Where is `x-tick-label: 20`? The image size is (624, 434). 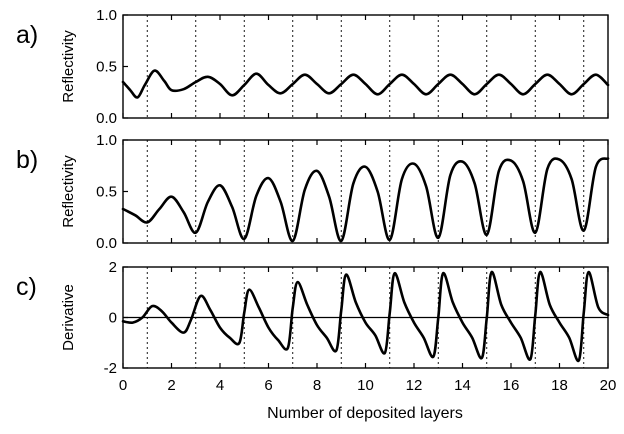
x-tick-label: 20 is located at coordinates (608, 385).